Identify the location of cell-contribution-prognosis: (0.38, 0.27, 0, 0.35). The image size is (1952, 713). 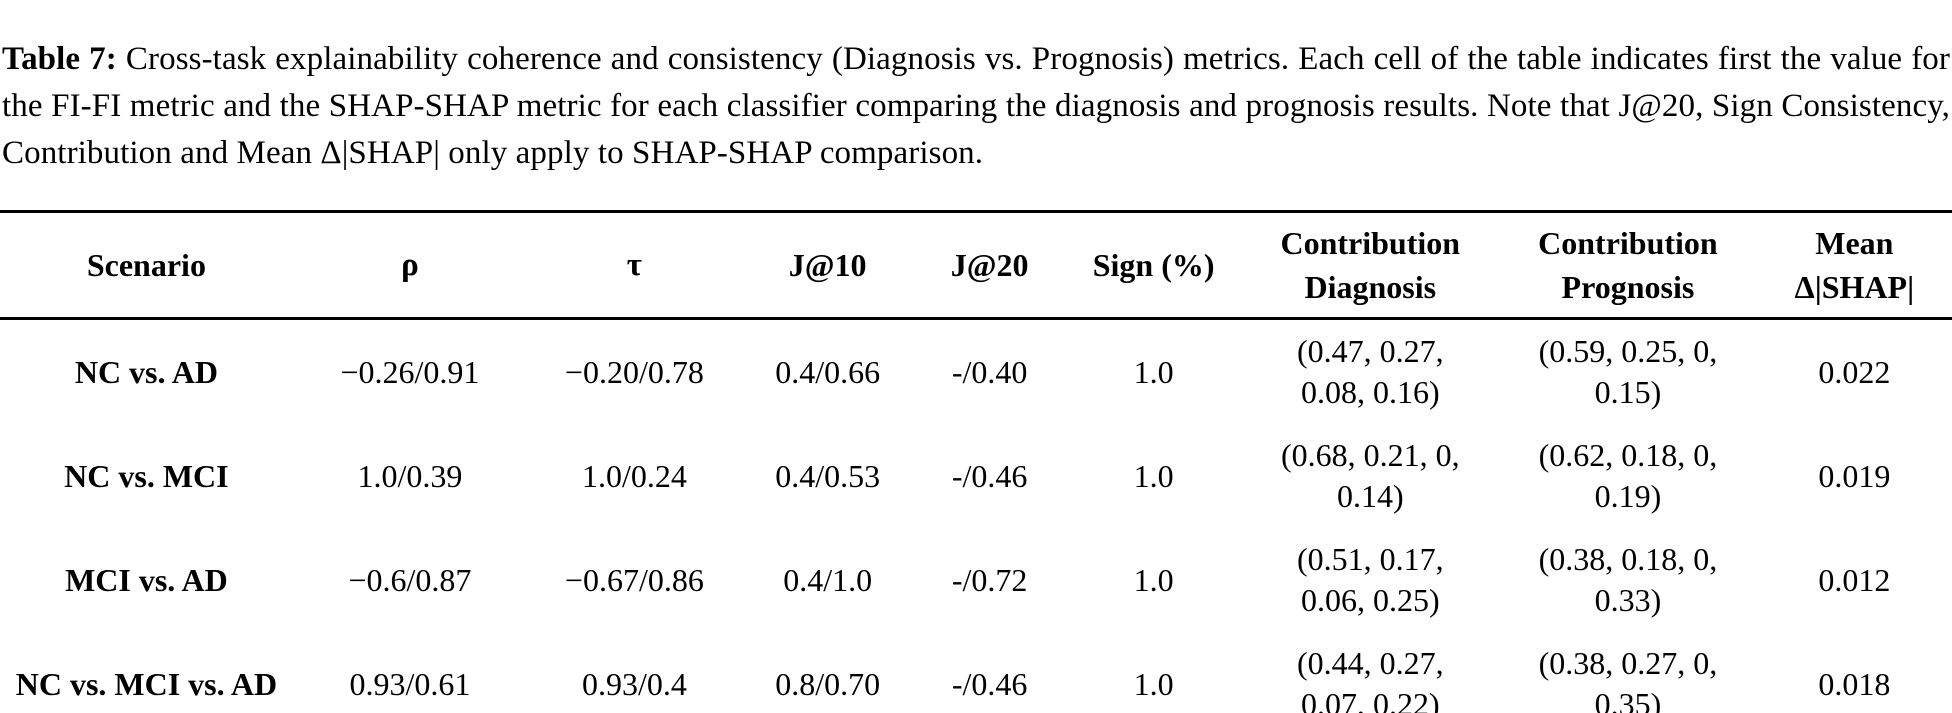
(1628, 679).